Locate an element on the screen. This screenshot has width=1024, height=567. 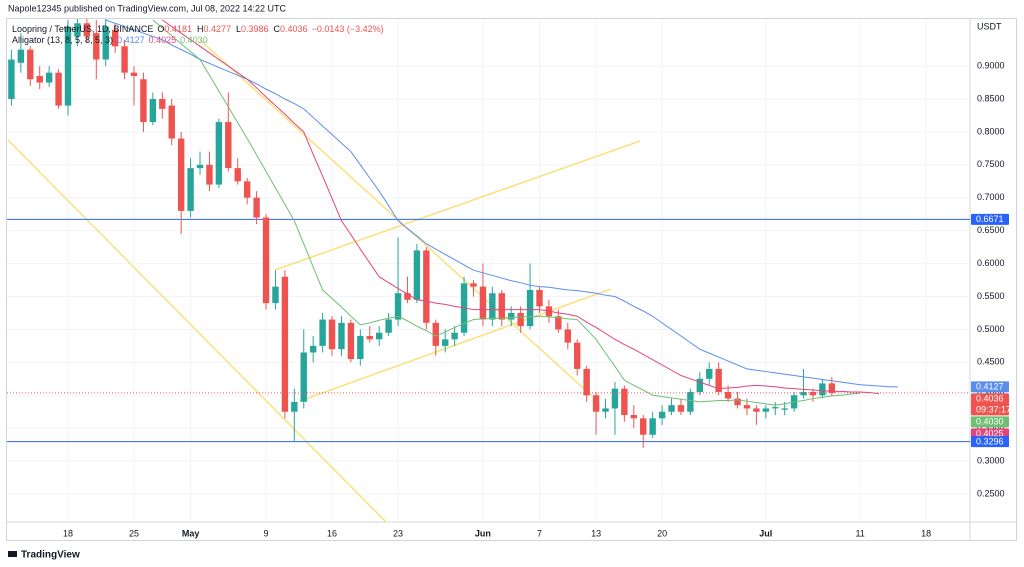
x-tick-label: 25 is located at coordinates (134, 533).